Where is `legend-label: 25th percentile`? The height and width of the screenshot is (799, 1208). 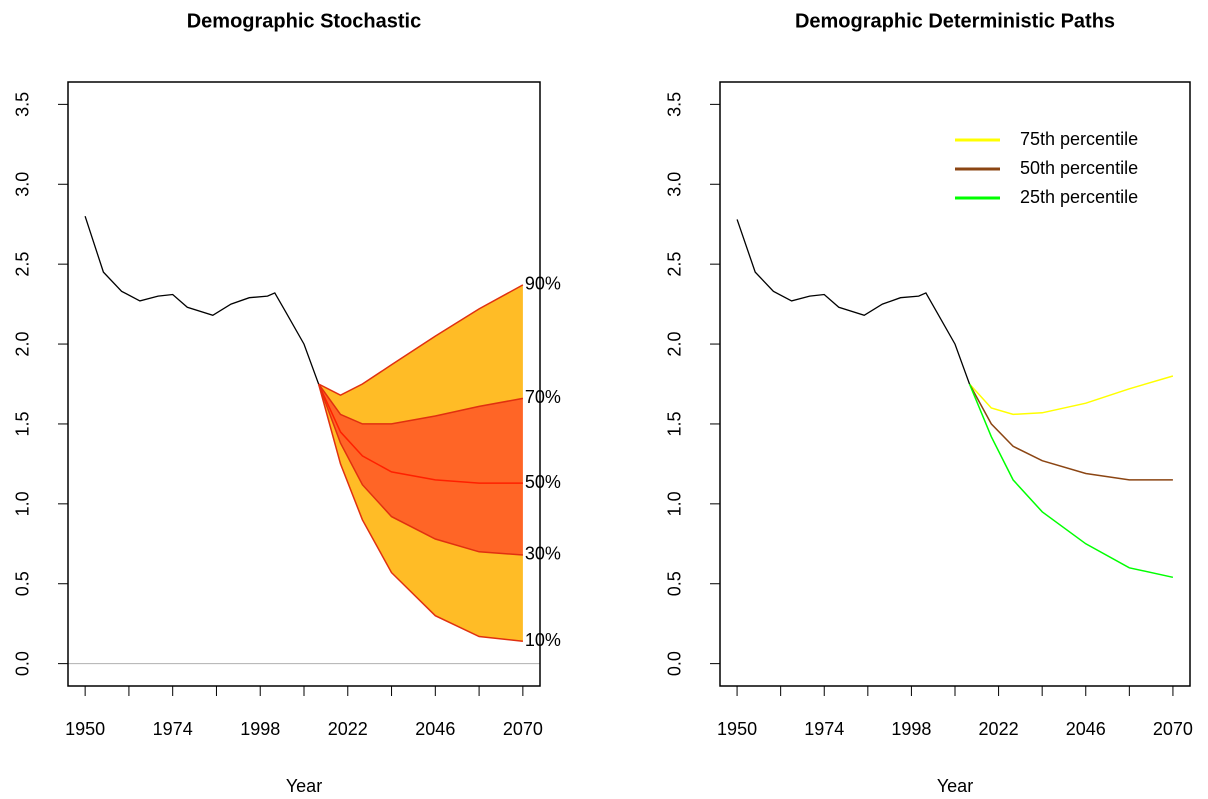 legend-label: 25th percentile is located at coordinates (1079, 197).